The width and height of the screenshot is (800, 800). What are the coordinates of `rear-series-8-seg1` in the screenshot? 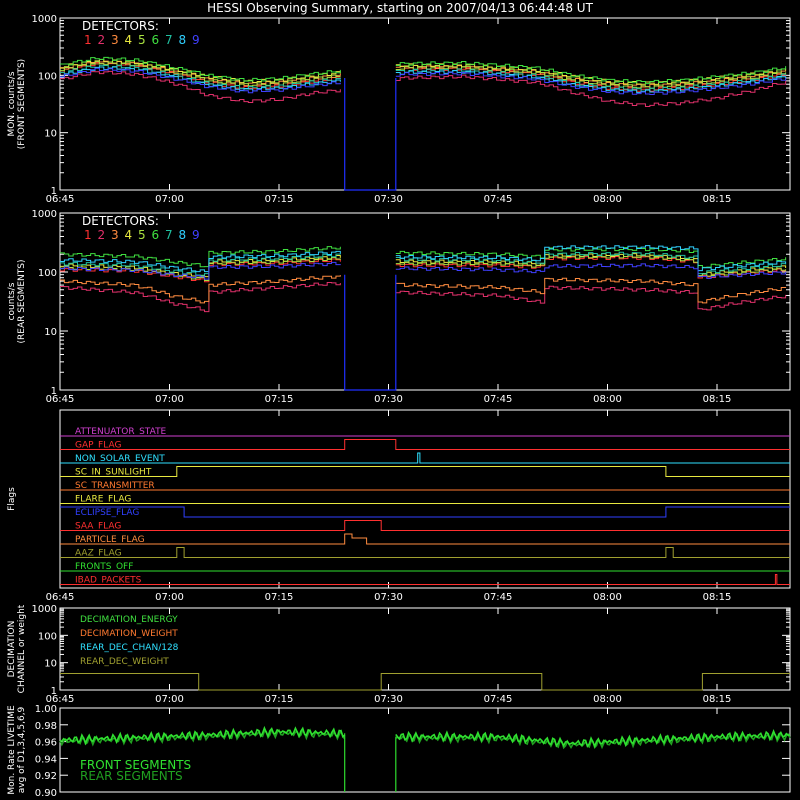 It's located at (591, 258).